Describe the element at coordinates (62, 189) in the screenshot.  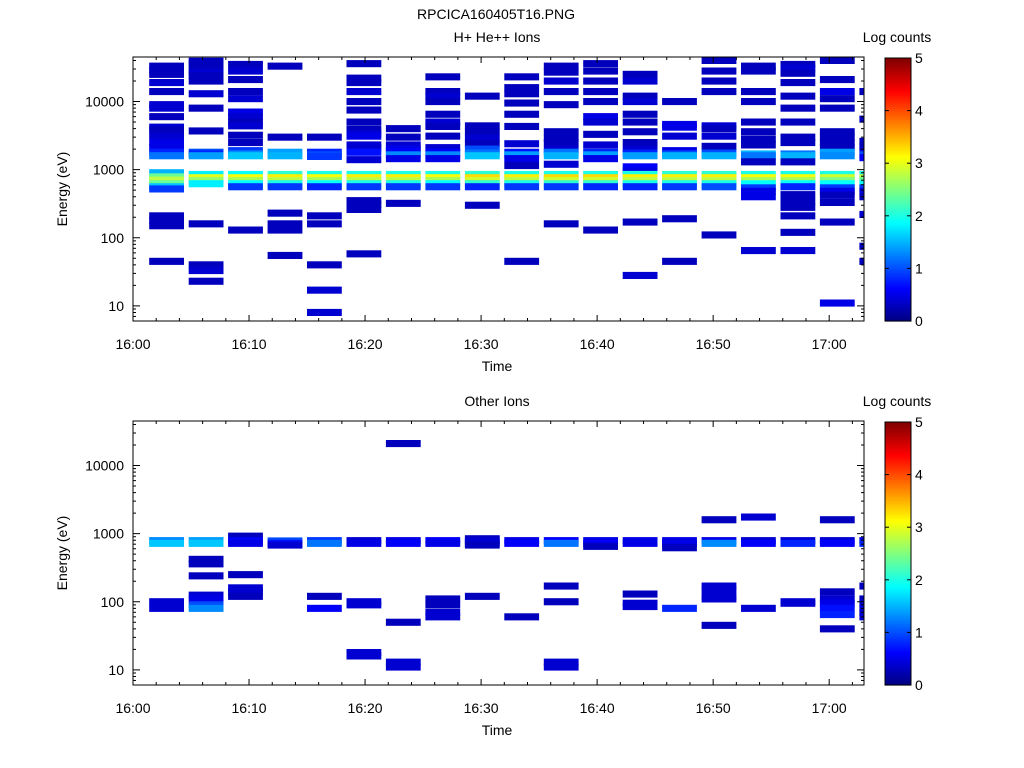
I see `y-axis-label: Energy (eV)` at that location.